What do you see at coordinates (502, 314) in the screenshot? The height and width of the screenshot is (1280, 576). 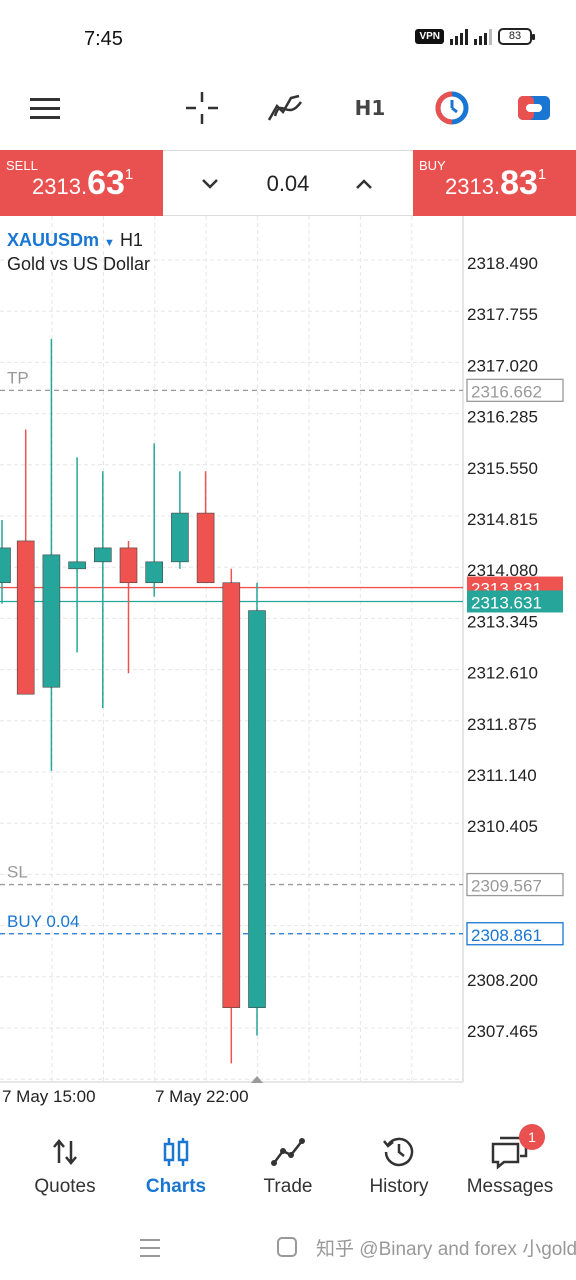 I see `y-tick-label: 2317.755` at bounding box center [502, 314].